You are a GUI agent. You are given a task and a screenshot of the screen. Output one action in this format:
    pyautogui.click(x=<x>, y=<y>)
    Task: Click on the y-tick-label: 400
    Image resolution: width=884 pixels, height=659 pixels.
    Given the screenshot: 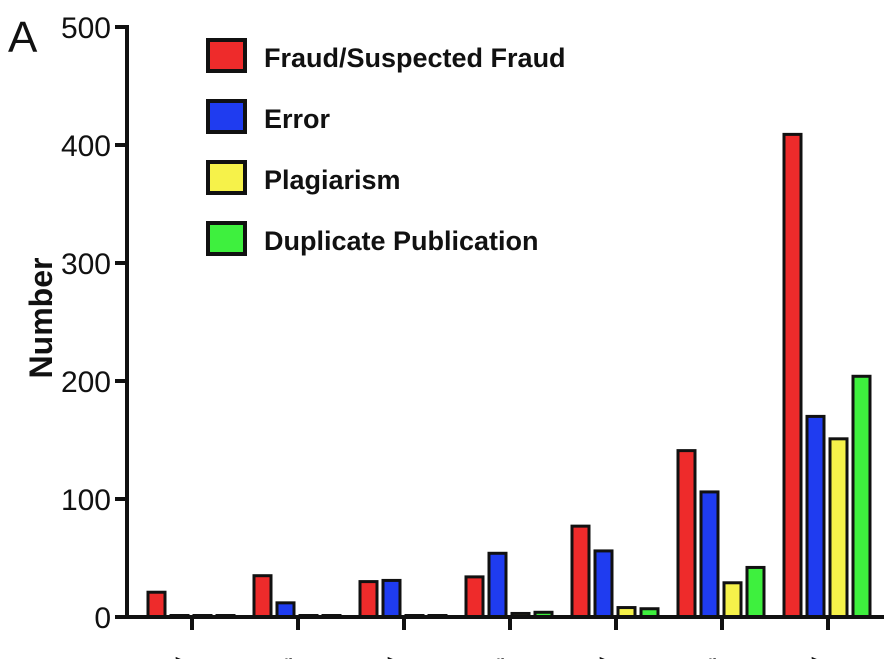 What is the action you would take?
    pyautogui.click(x=86, y=146)
    